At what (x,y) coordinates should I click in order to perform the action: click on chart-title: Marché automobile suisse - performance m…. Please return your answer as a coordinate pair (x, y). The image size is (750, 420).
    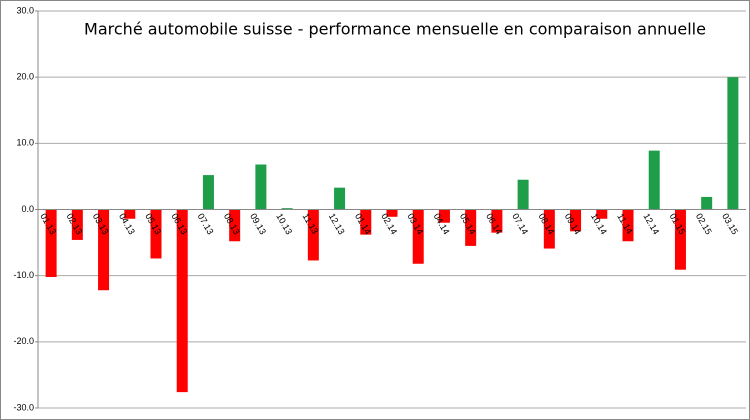
    Looking at the image, I should click on (395, 29).